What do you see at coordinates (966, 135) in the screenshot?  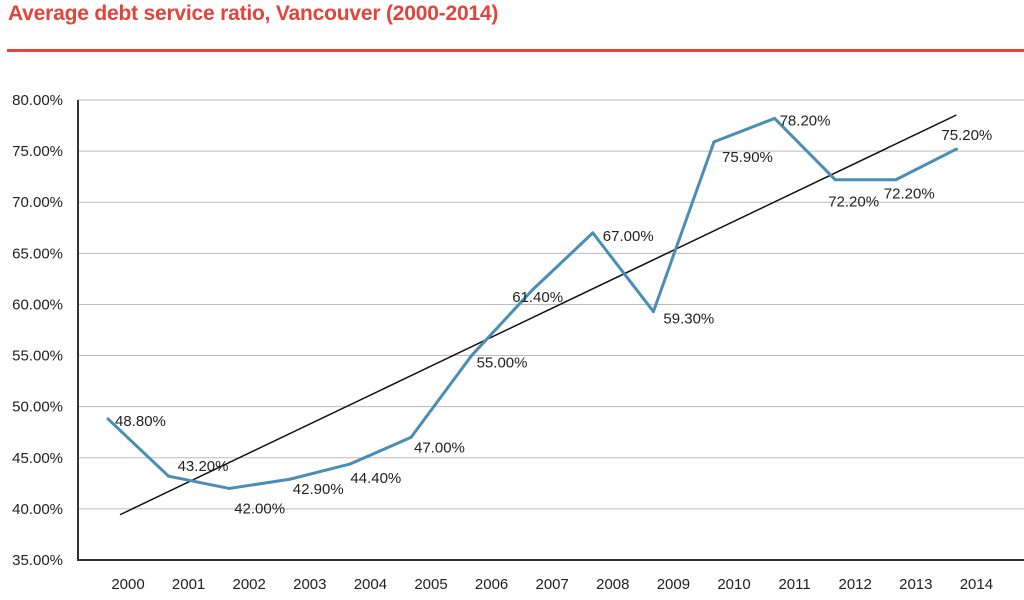 I see `data-label: 75.20%` at bounding box center [966, 135].